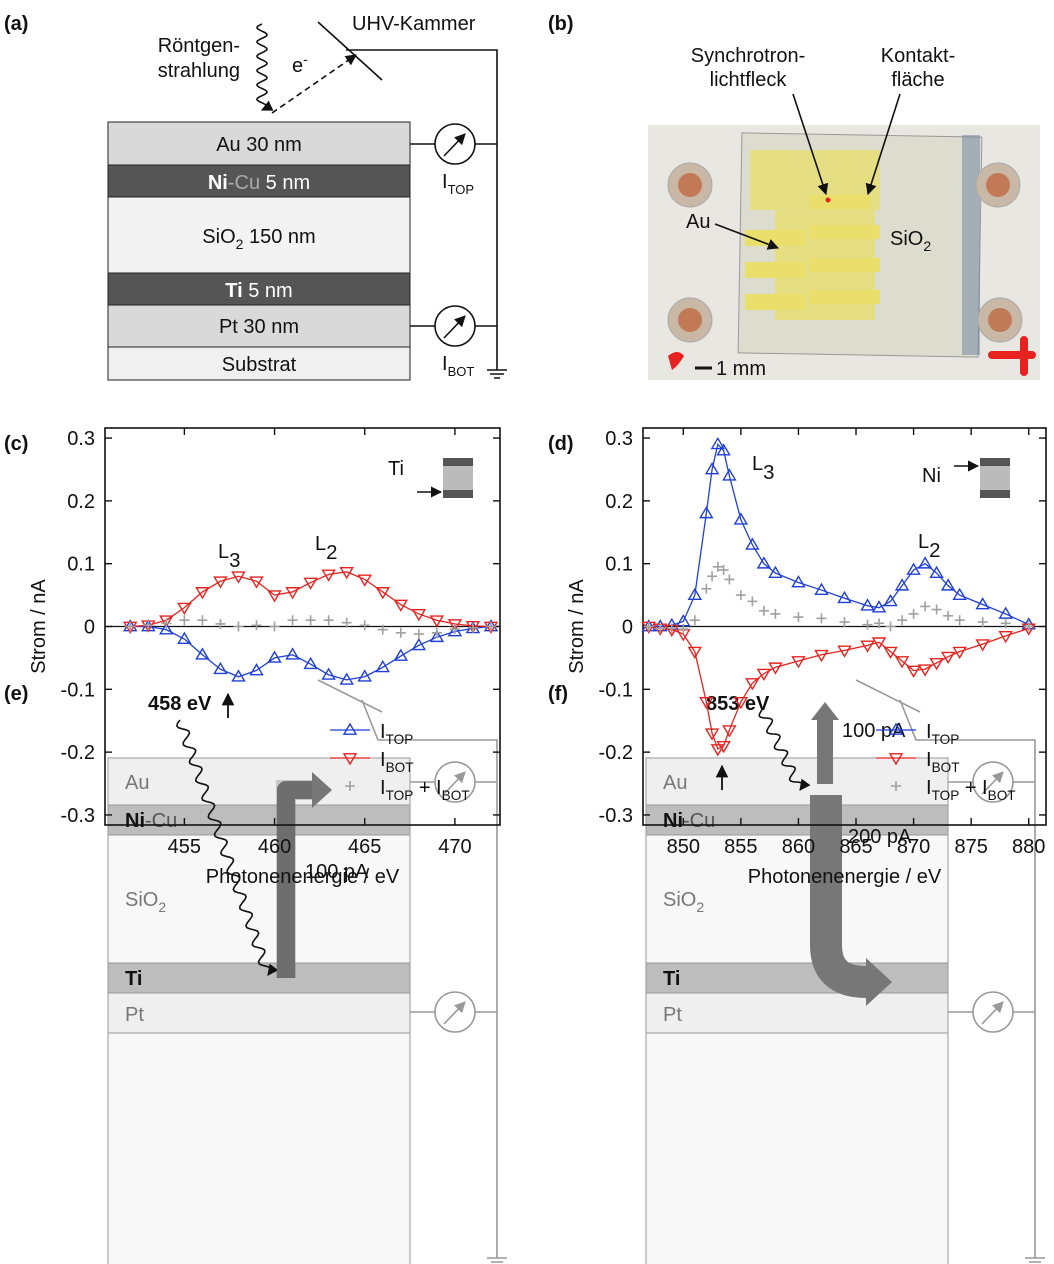 The image size is (1054, 1264). What do you see at coordinates (184, 847) in the screenshot?
I see `x-tick-label: 455` at bounding box center [184, 847].